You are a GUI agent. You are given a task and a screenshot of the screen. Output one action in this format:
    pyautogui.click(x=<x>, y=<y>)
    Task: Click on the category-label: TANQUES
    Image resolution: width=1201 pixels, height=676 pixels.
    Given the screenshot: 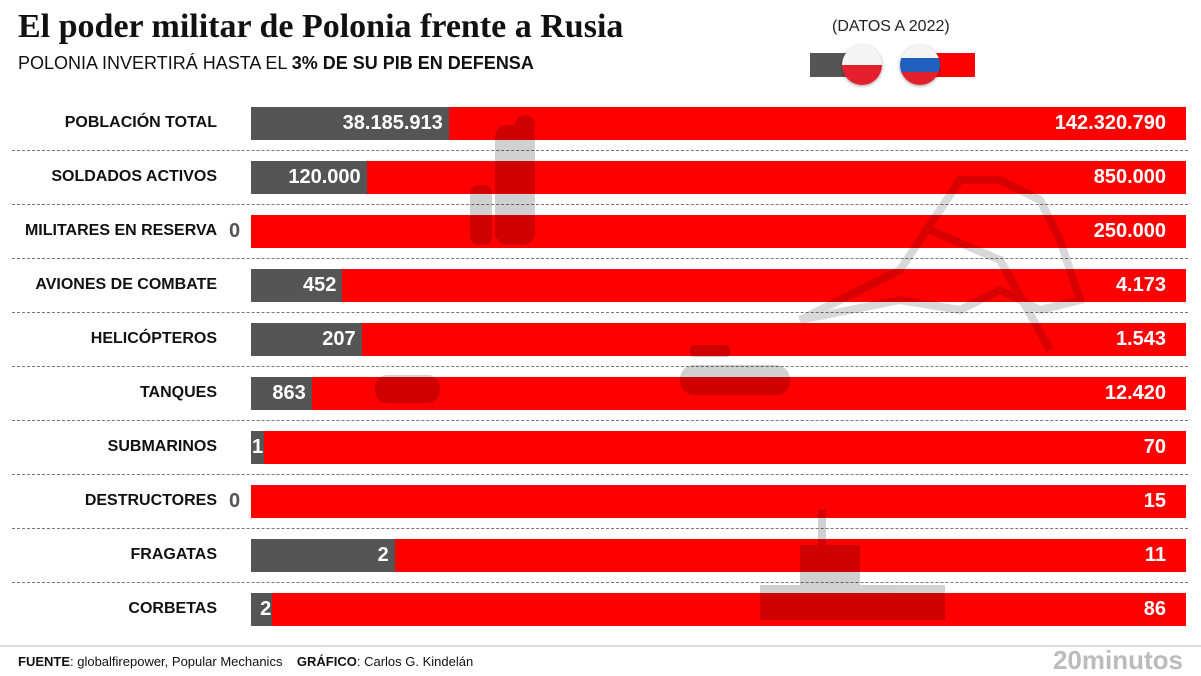 What is the action you would take?
    pyautogui.click(x=178, y=392)
    